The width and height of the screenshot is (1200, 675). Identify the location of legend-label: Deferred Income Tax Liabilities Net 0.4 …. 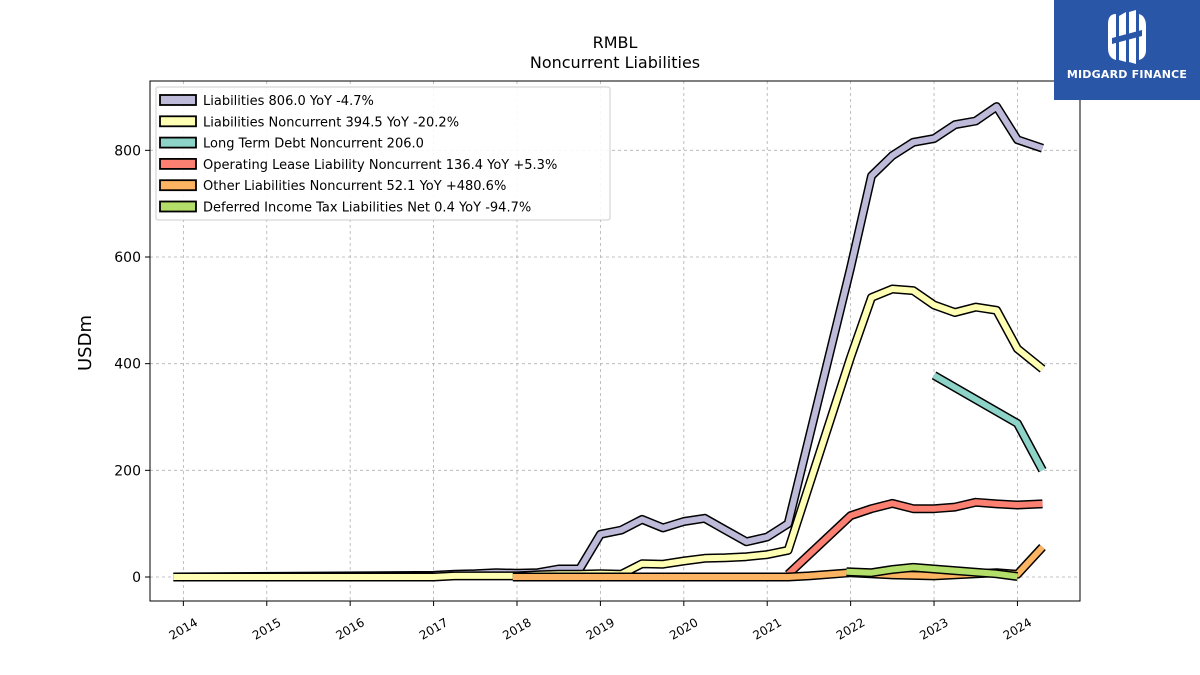
(367, 208).